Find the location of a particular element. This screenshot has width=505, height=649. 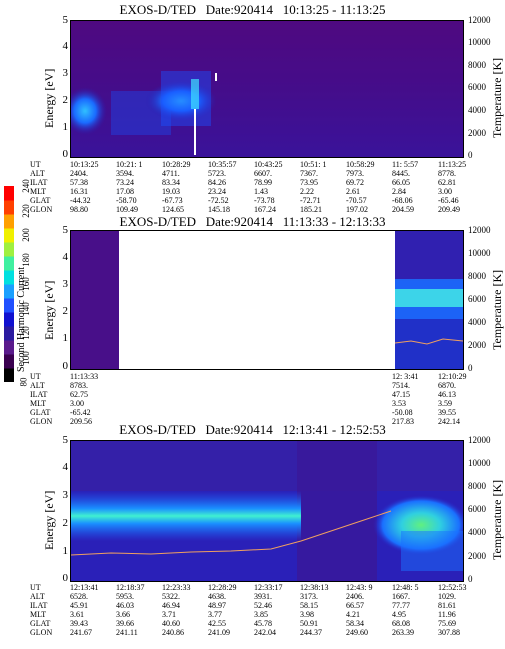

table-cell: 16.31 is located at coordinates (79, 191).